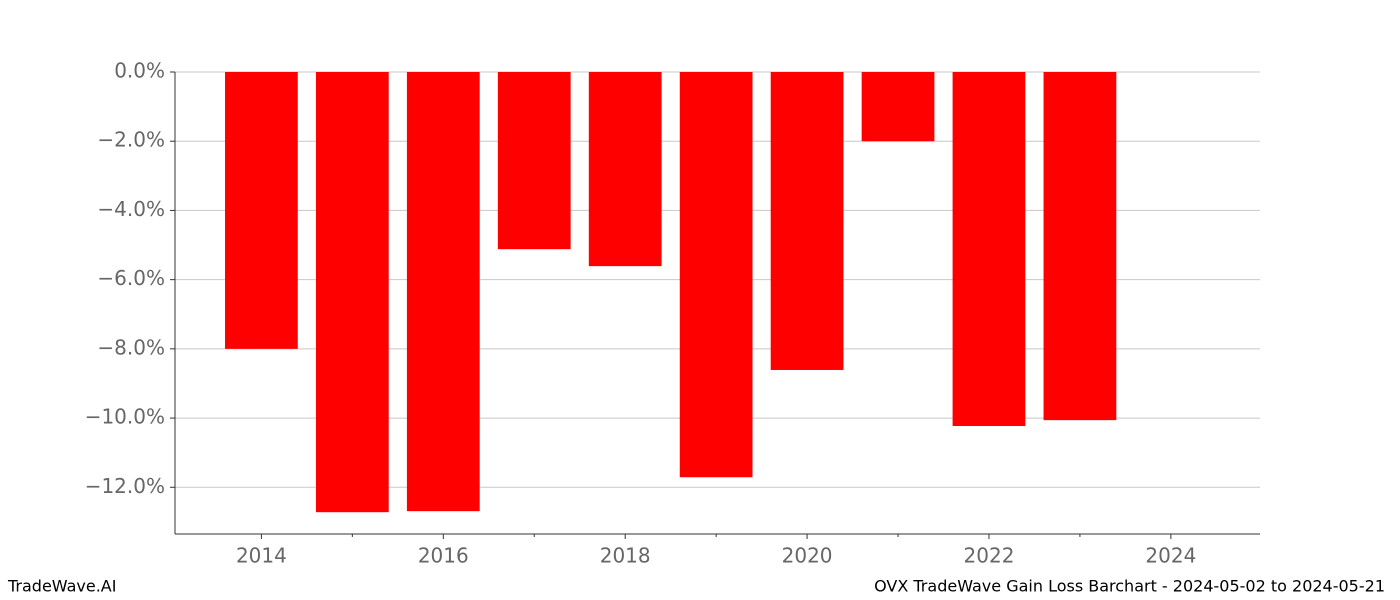 This screenshot has width=1400, height=600. What do you see at coordinates (131, 347) in the screenshot?
I see `y-tick-label: −8.0%` at bounding box center [131, 347].